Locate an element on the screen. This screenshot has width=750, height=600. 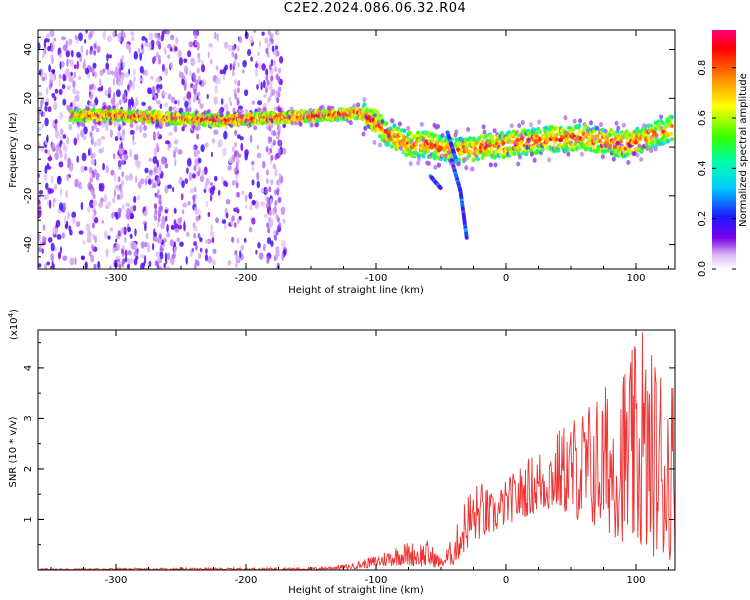
colorbar-tick-label: 0.4 is located at coordinates (702, 168).